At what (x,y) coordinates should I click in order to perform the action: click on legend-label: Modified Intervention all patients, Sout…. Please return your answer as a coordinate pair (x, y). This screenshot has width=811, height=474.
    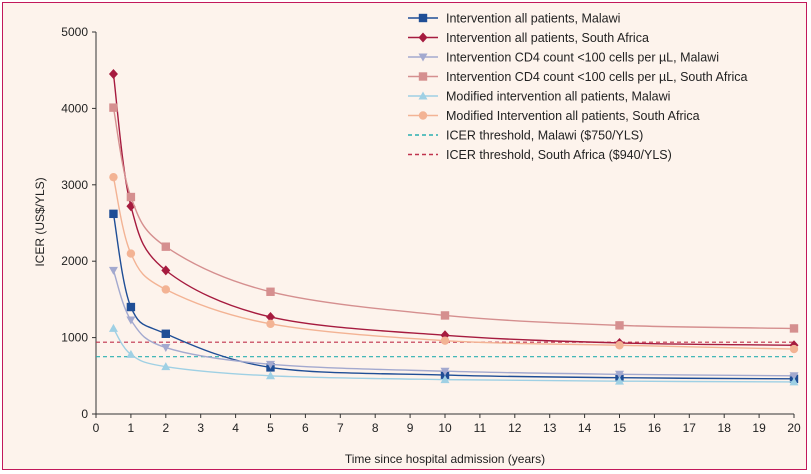
    Looking at the image, I should click on (573, 116).